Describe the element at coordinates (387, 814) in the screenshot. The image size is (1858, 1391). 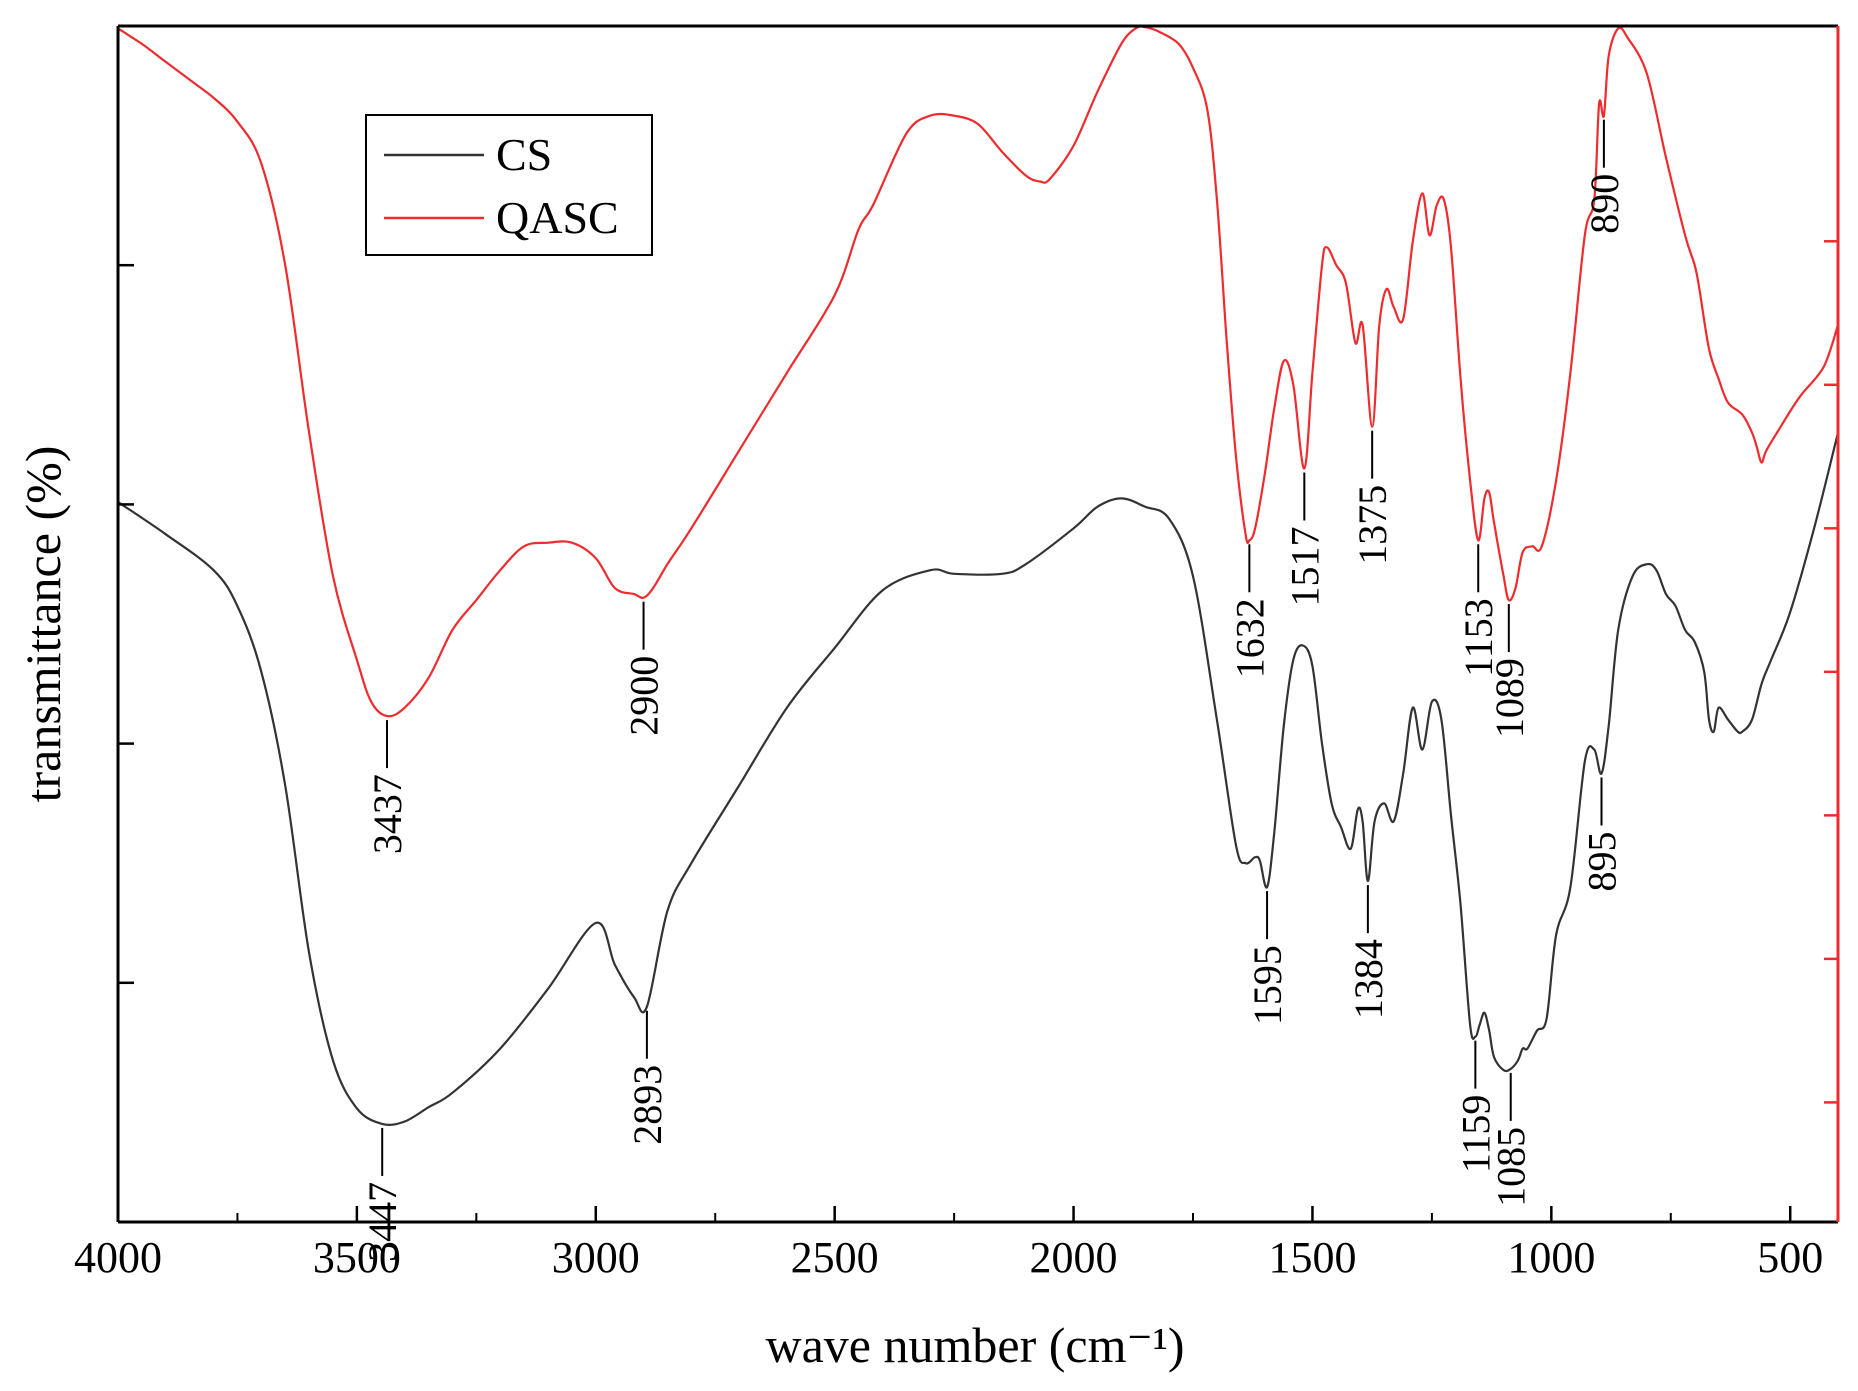
I see `peak-label: 3437` at that location.